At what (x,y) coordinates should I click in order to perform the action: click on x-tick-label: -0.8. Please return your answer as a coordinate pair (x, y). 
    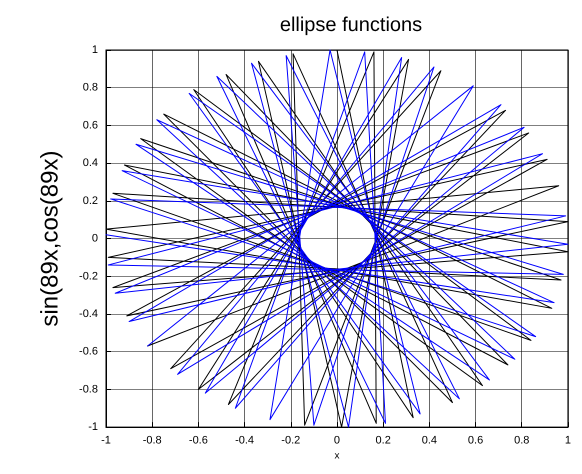
    Looking at the image, I should click on (152, 440).